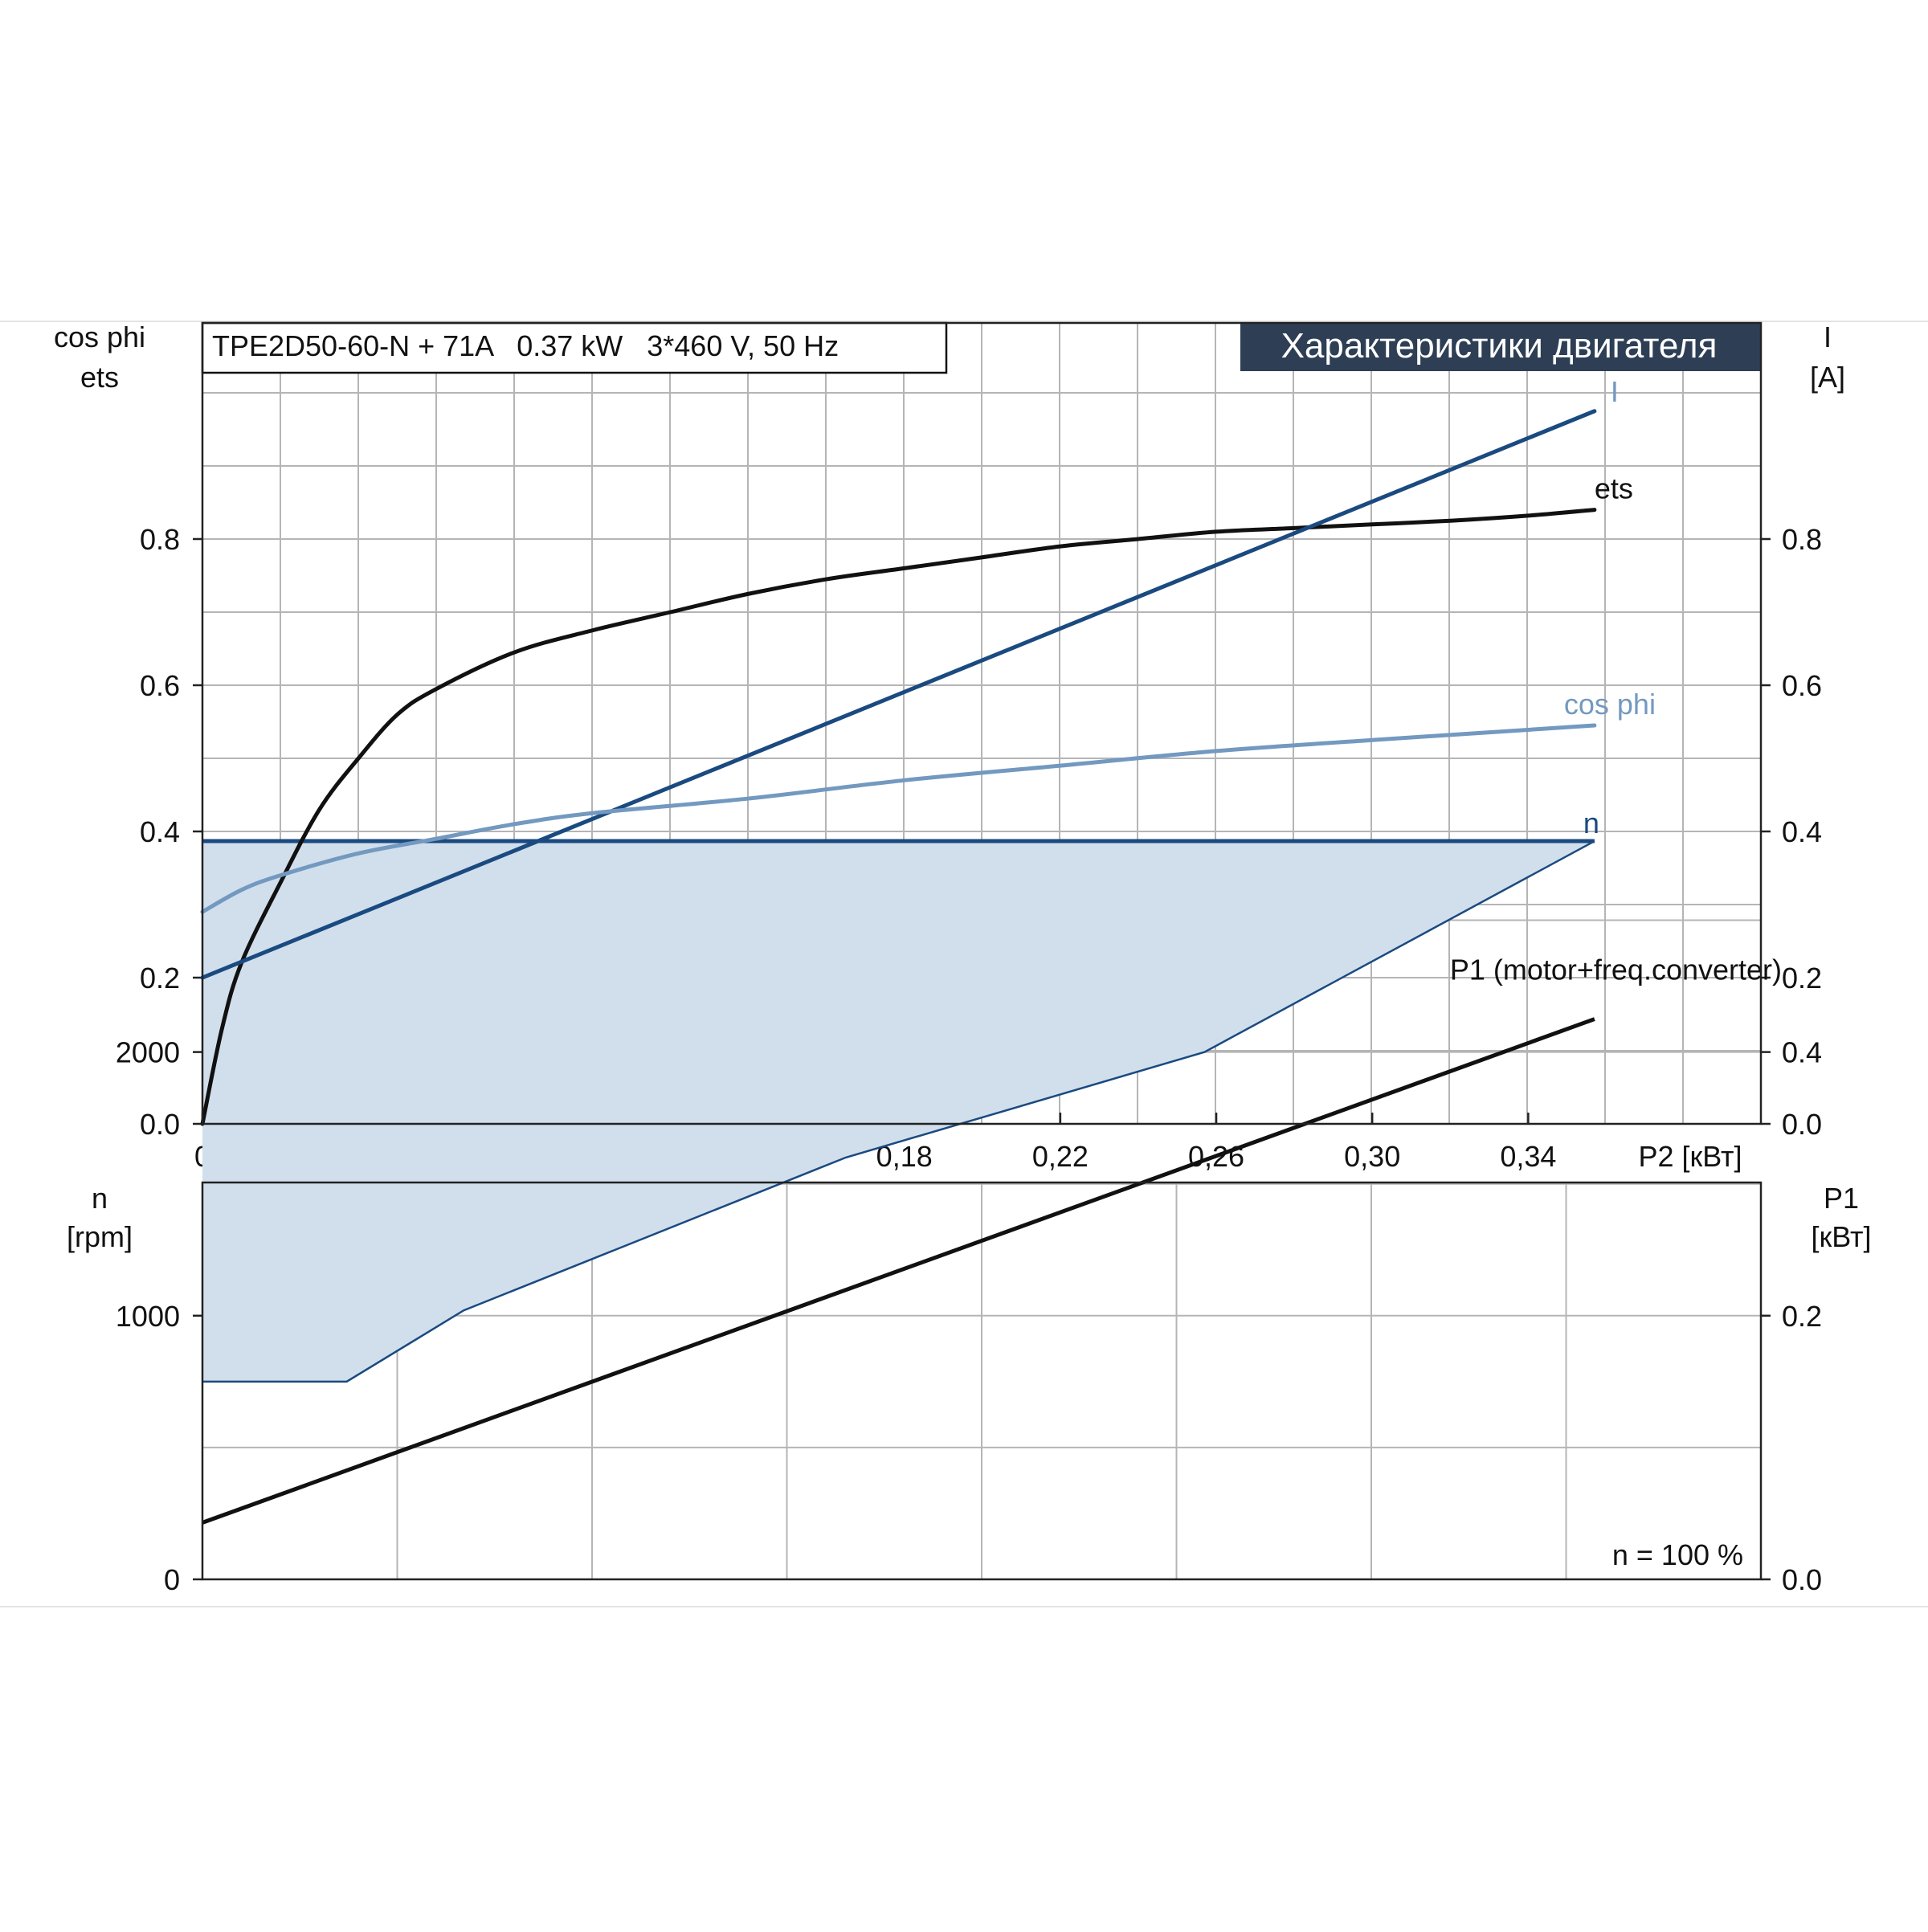 The image size is (1928, 1932). Describe the element at coordinates (172, 1579) in the screenshot. I see `n-tick-label: 0` at that location.